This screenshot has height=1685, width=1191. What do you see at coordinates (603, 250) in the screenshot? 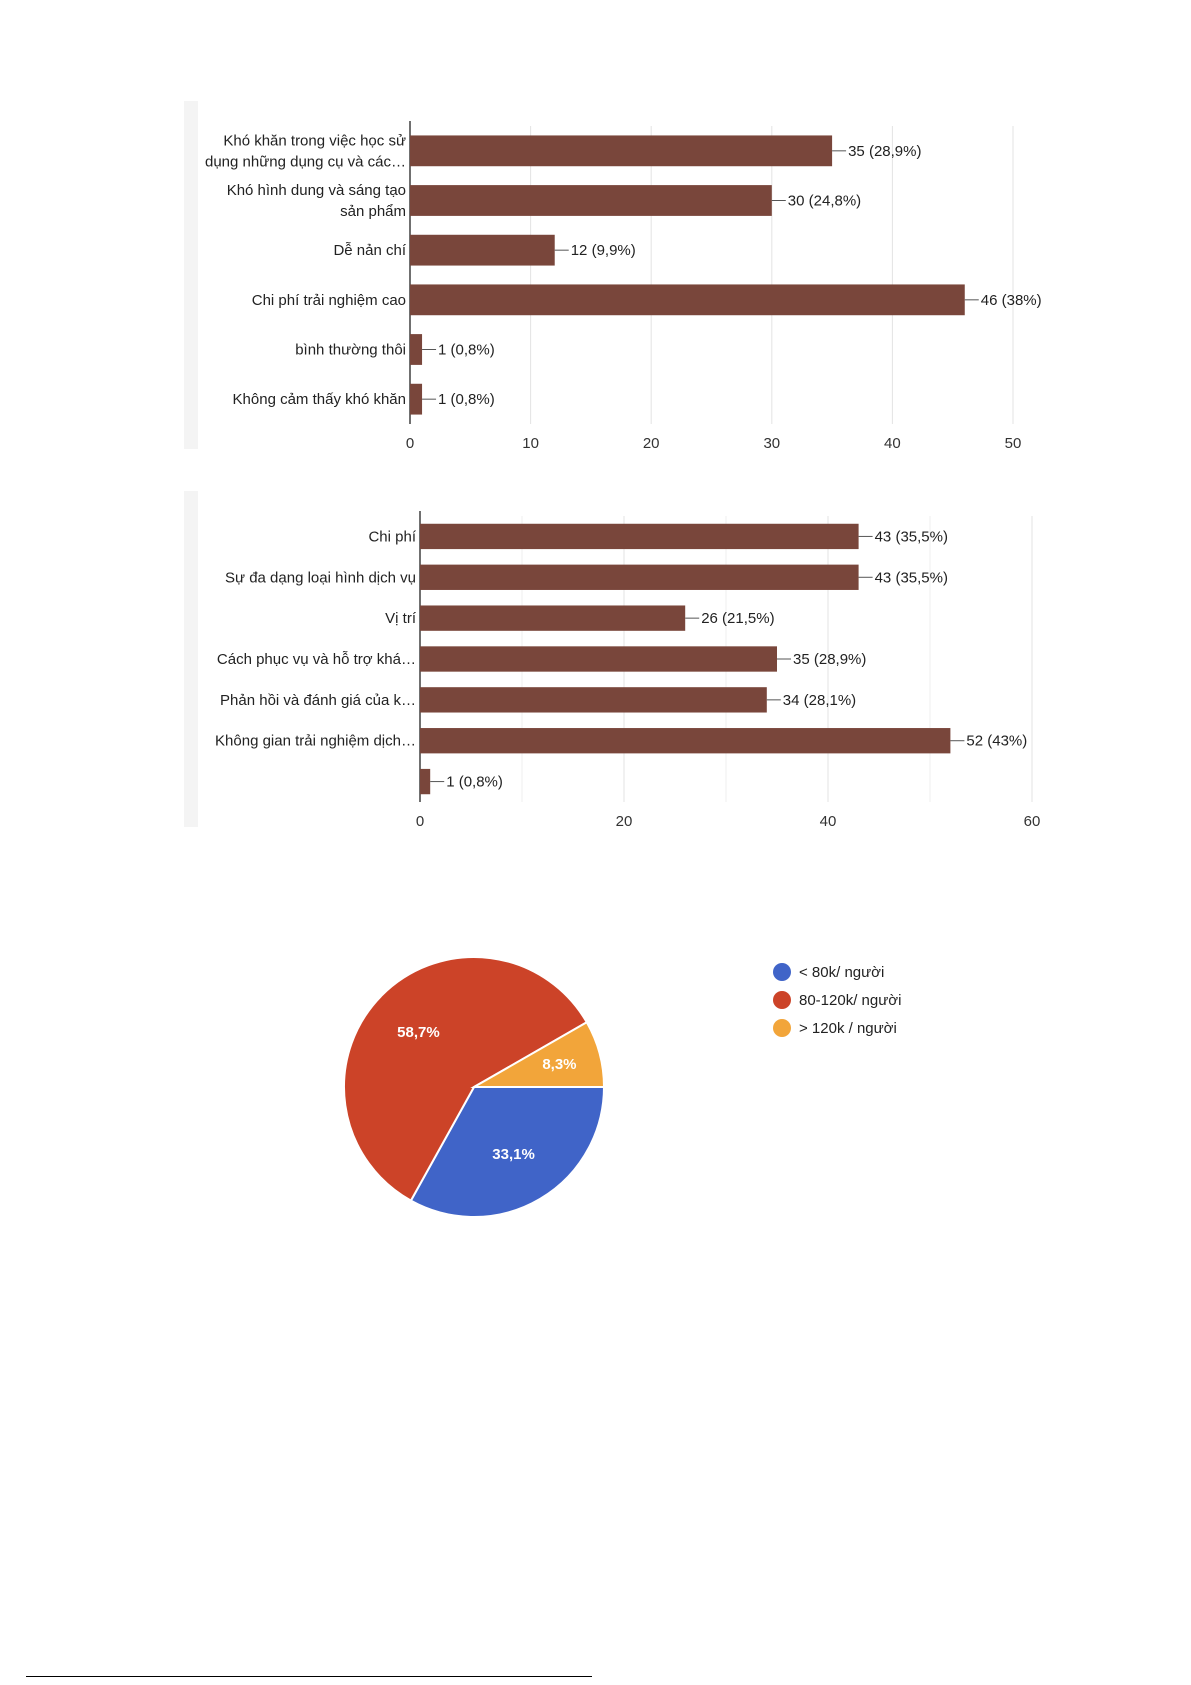
I see `data-label: 12 (9,9%)` at bounding box center [603, 250].